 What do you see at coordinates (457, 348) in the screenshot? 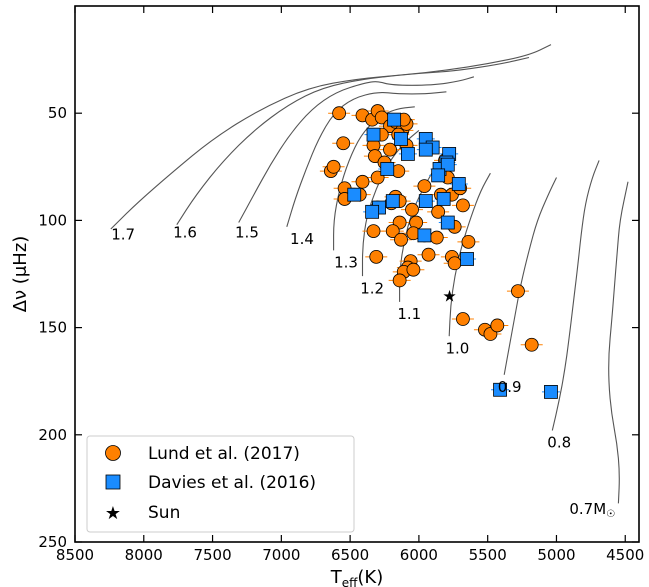
I see `mass-track-label: 1.0` at bounding box center [457, 348].